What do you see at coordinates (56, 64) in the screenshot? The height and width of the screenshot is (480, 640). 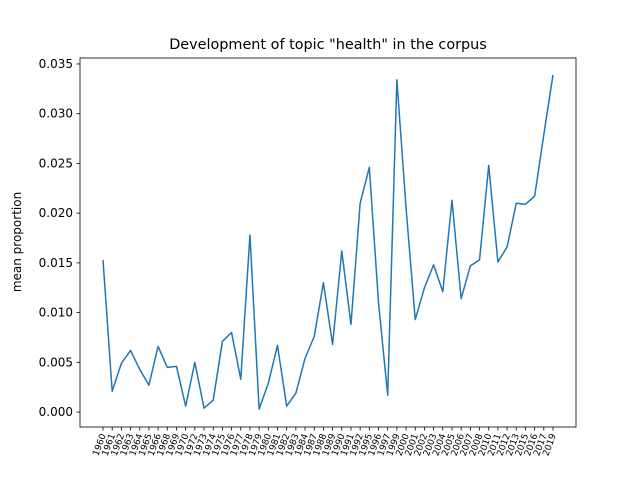 I see `y-tick-label: 0.035` at bounding box center [56, 64].